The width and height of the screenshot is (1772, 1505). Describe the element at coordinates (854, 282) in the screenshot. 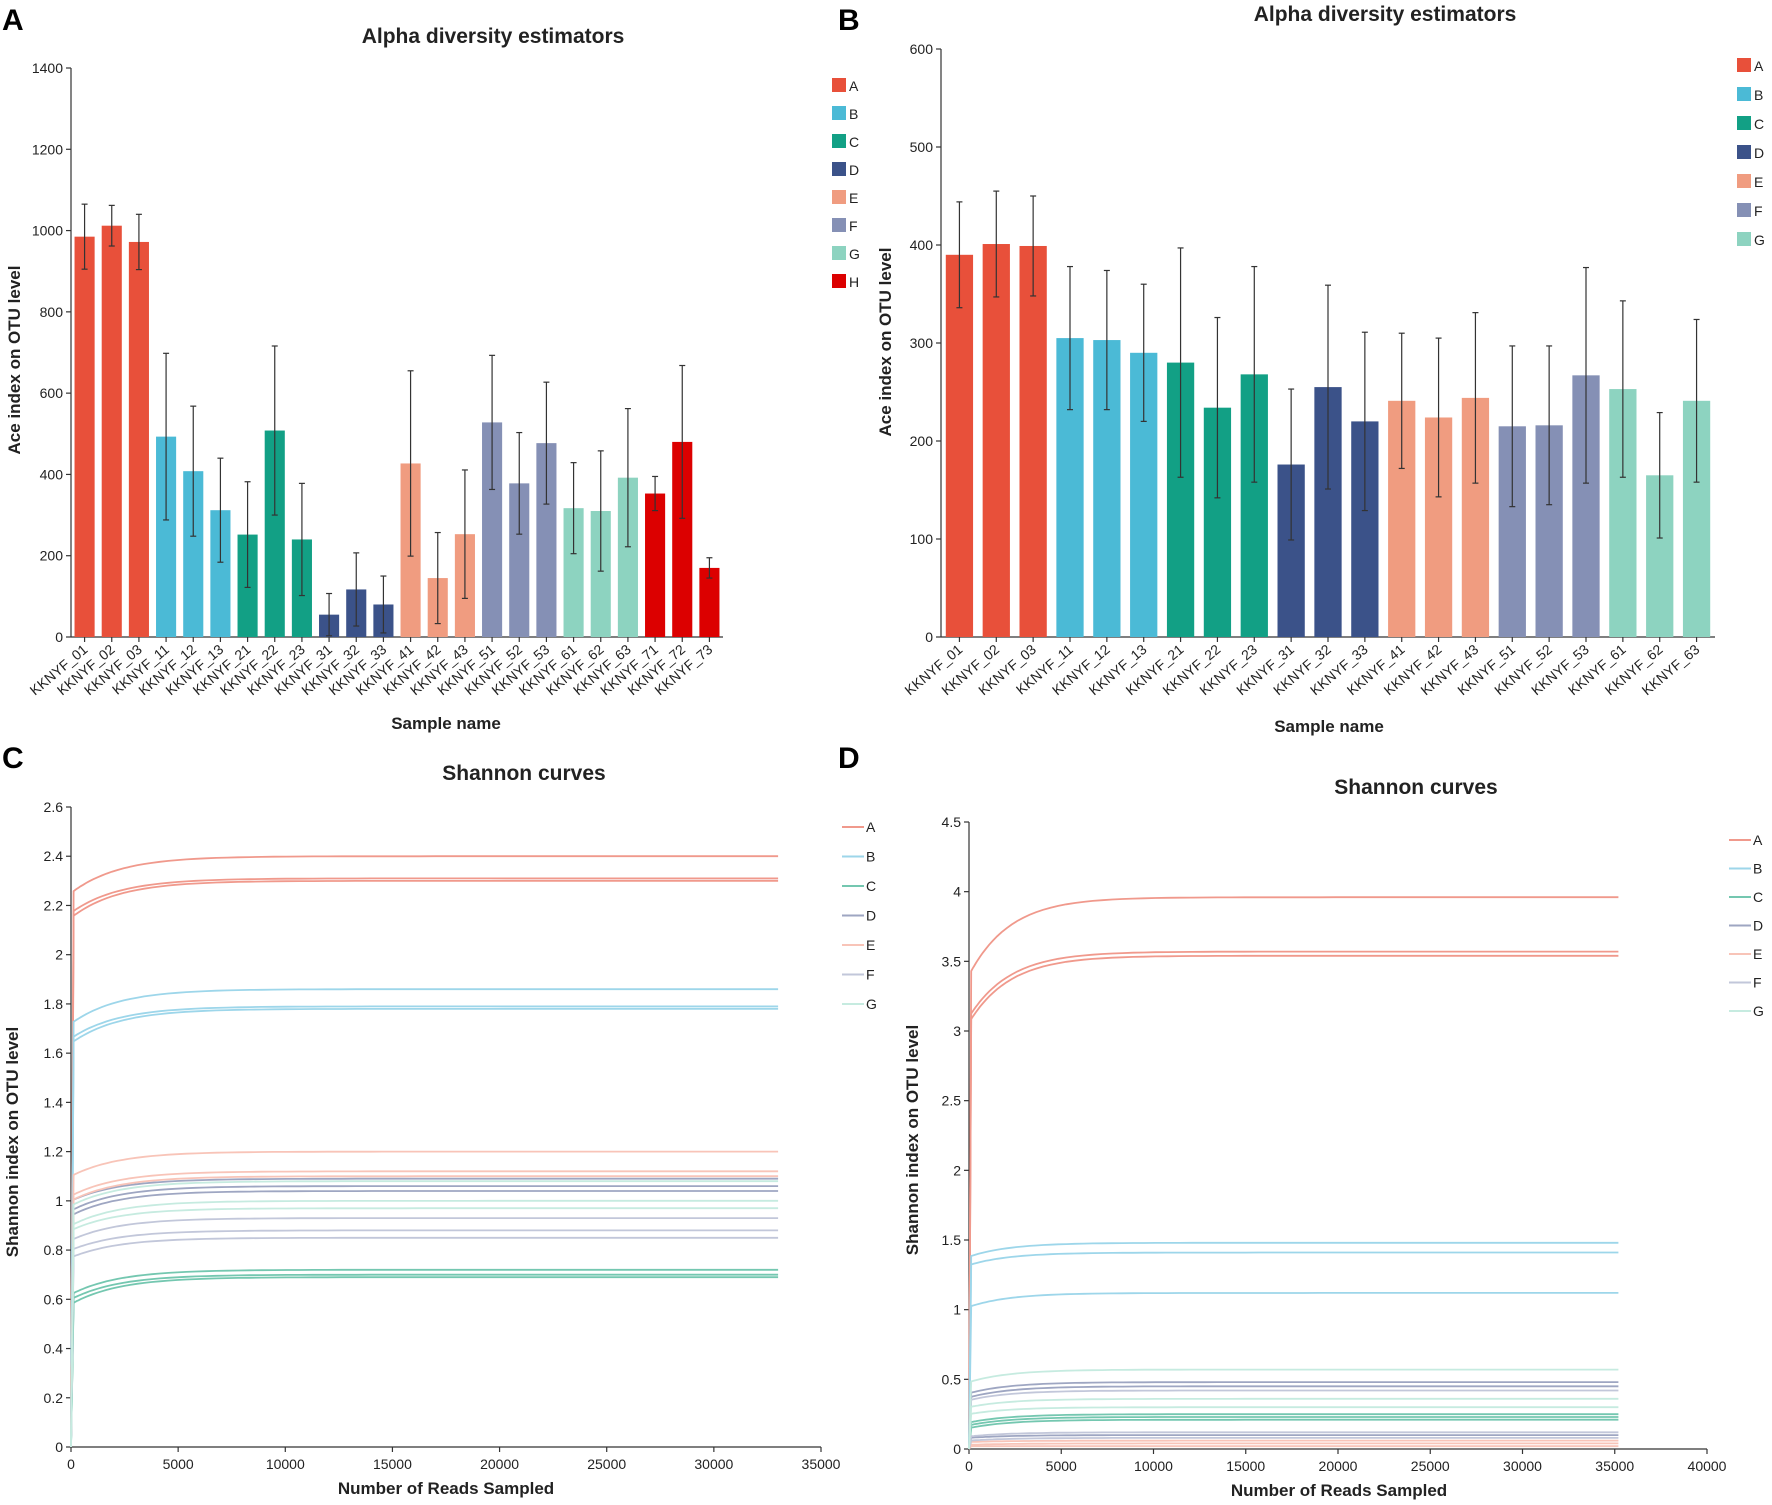

I see `chart-a-legend-label-h: H` at that location.